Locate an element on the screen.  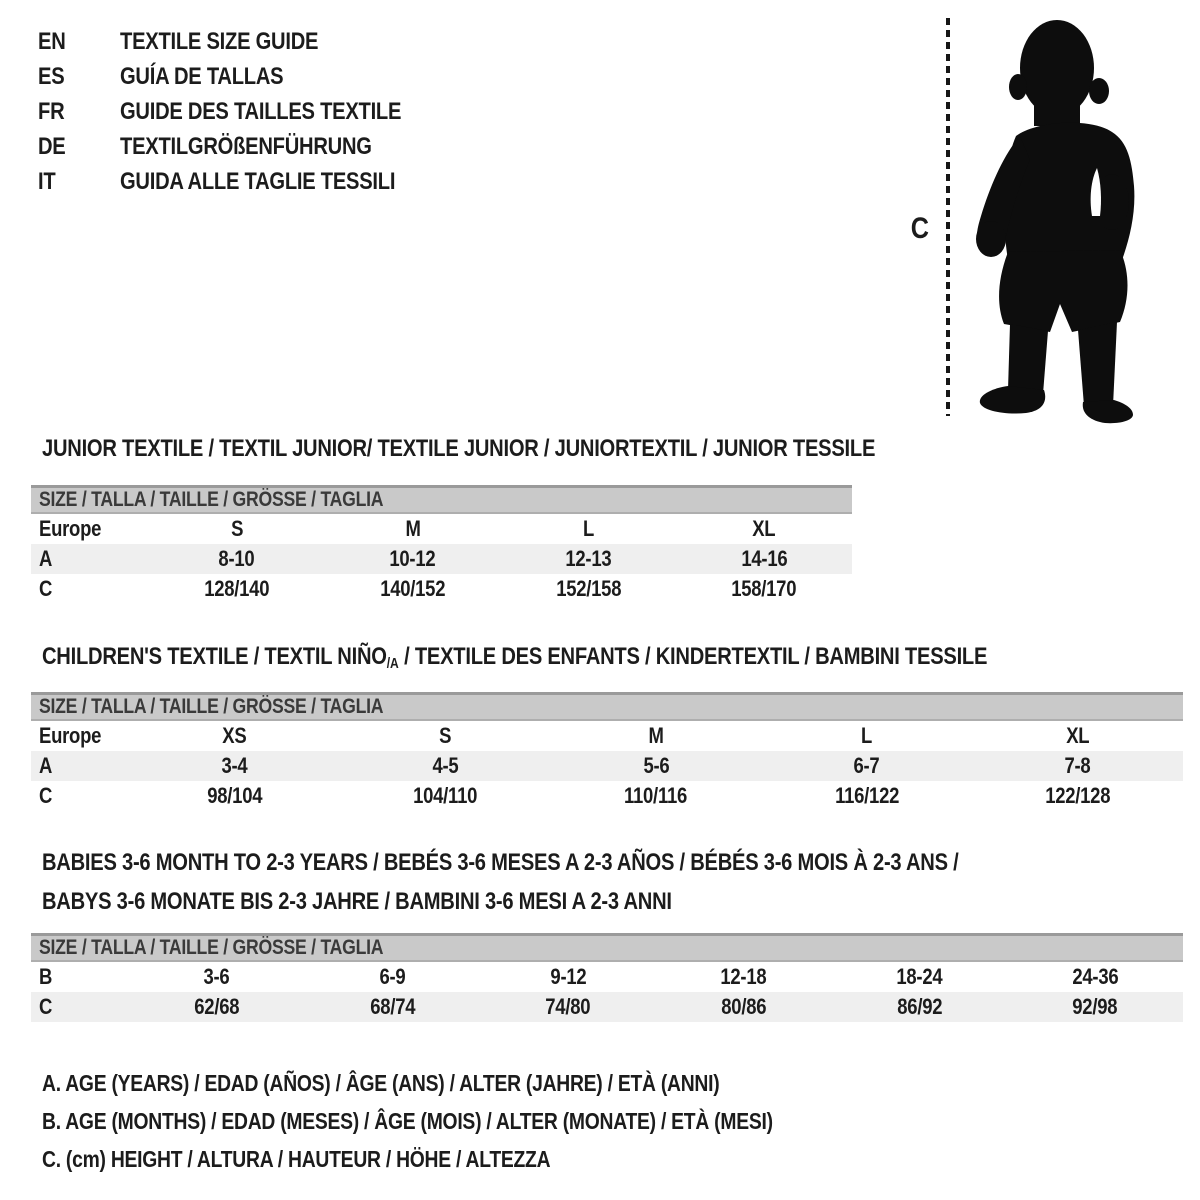
language-code: EN is located at coordinates (52, 41).